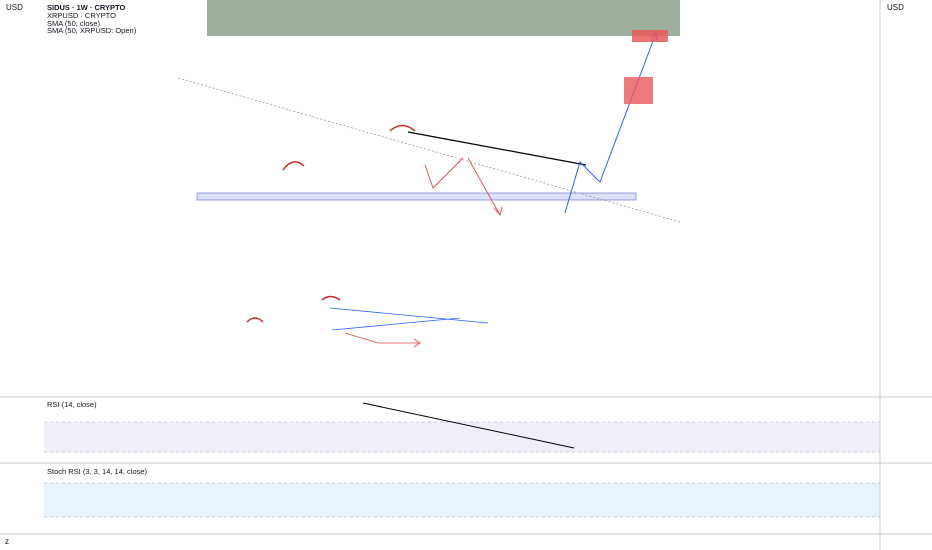  I want to click on fib-zone, so click(443, 18).